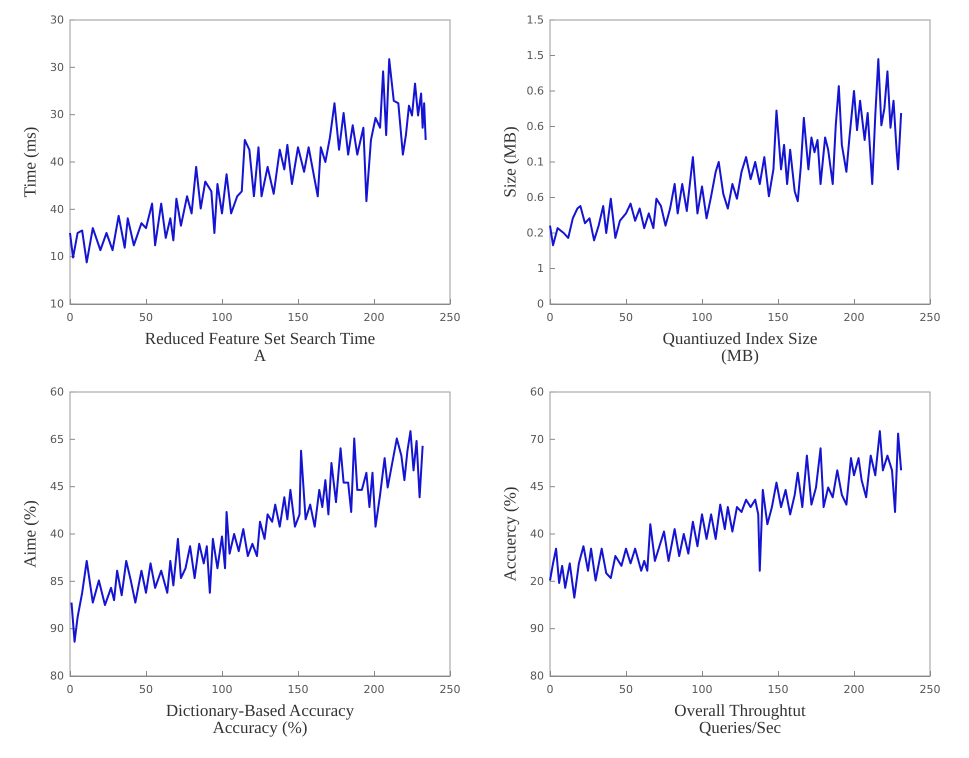 The height and width of the screenshot is (758, 969). I want to click on text: 65, so click(57, 439).